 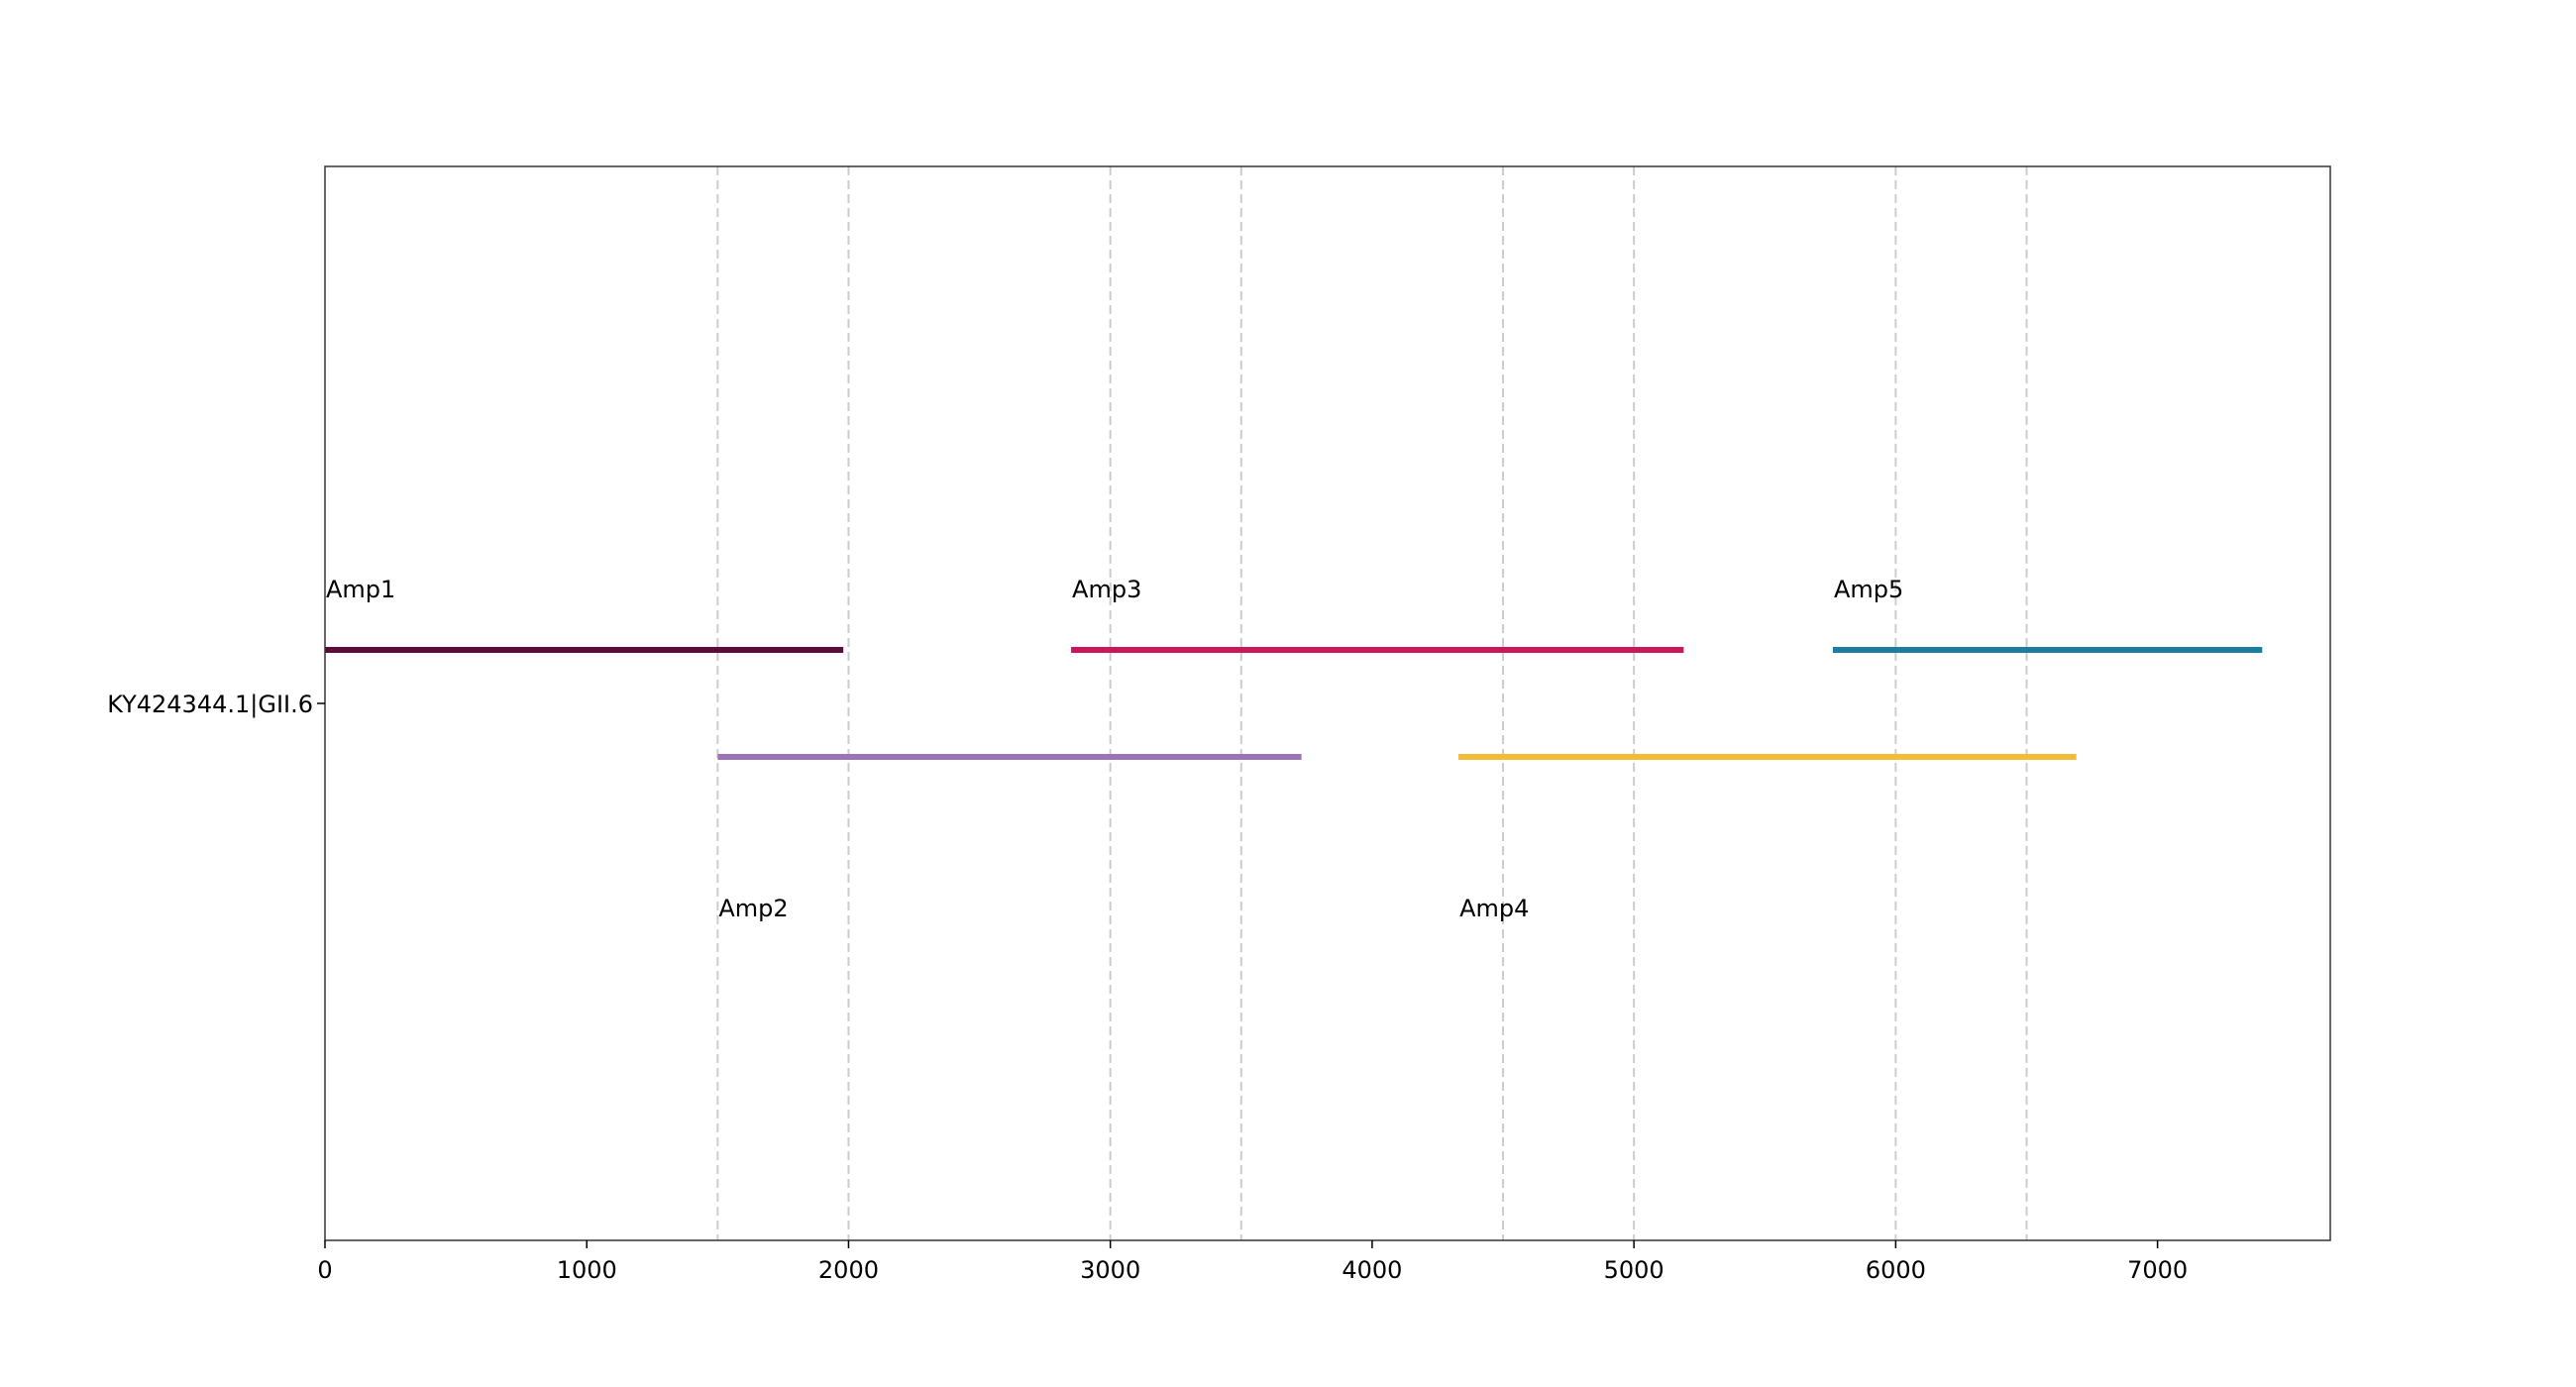 I want to click on x-tick-label: 6000, so click(x=1896, y=1270).